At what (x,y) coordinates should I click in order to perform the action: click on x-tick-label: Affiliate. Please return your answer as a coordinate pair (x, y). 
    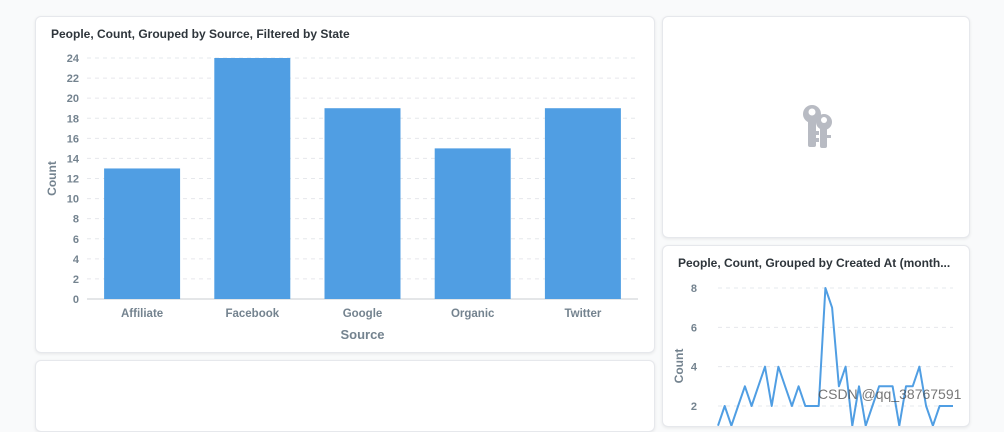
    Looking at the image, I should click on (142, 314).